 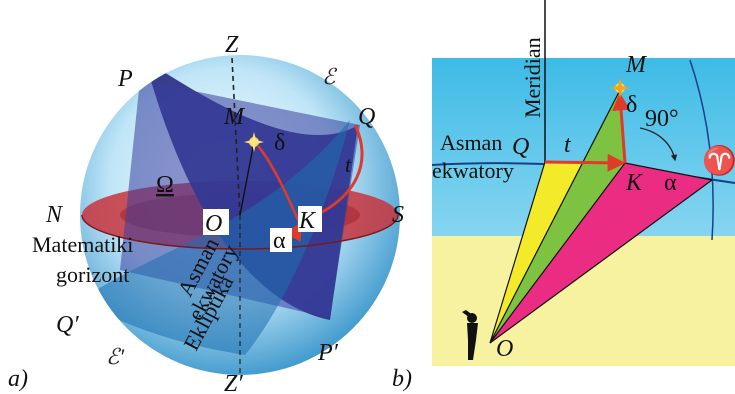 What do you see at coordinates (634, 183) in the screenshot?
I see `label-k-b: K` at bounding box center [634, 183].